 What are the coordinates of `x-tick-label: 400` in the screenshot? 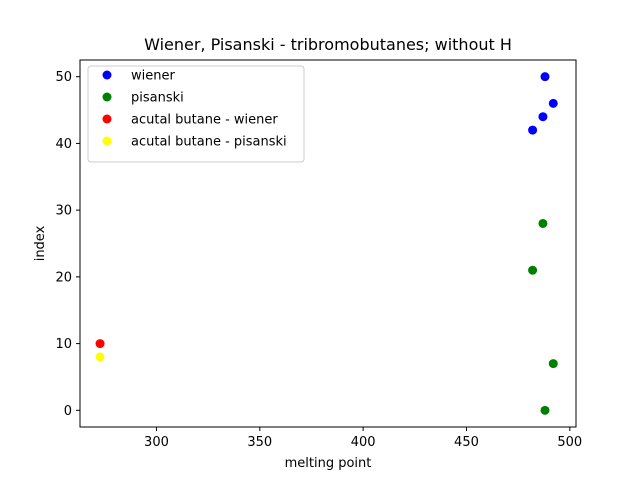 It's located at (363, 442).